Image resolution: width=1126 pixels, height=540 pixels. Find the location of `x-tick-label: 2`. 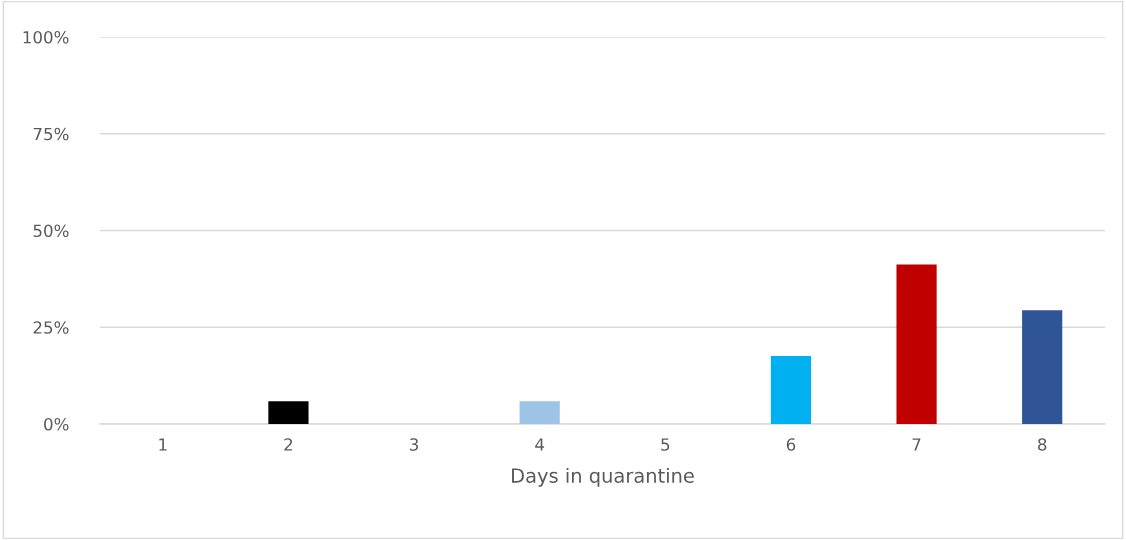

x-tick-label: 2 is located at coordinates (288, 444).